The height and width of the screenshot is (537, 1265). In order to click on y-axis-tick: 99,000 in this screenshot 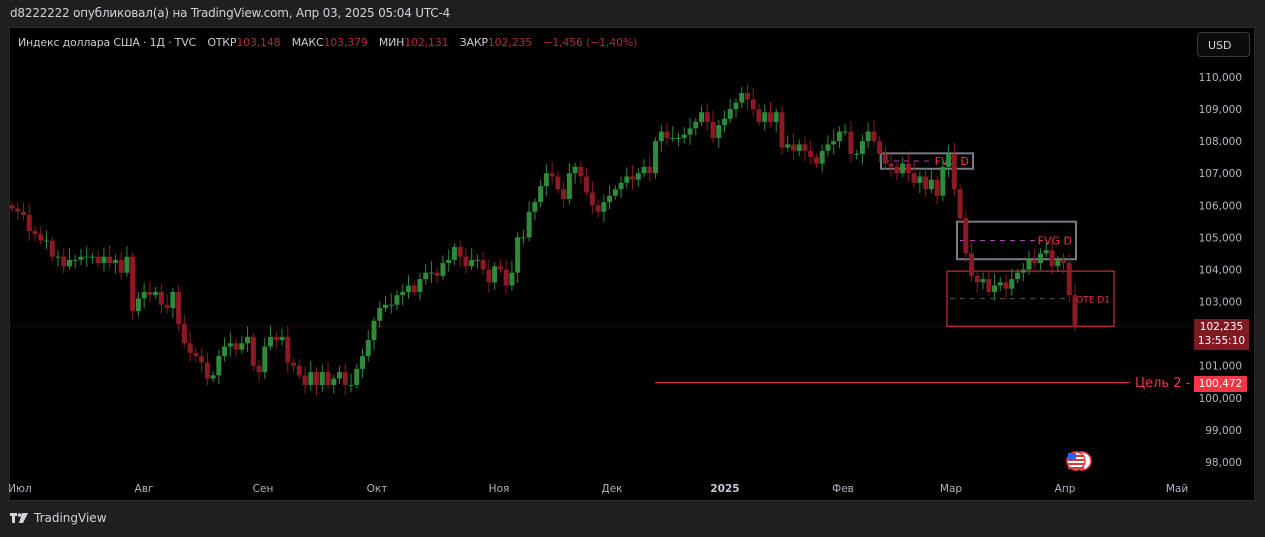, I will do `click(1223, 431)`.